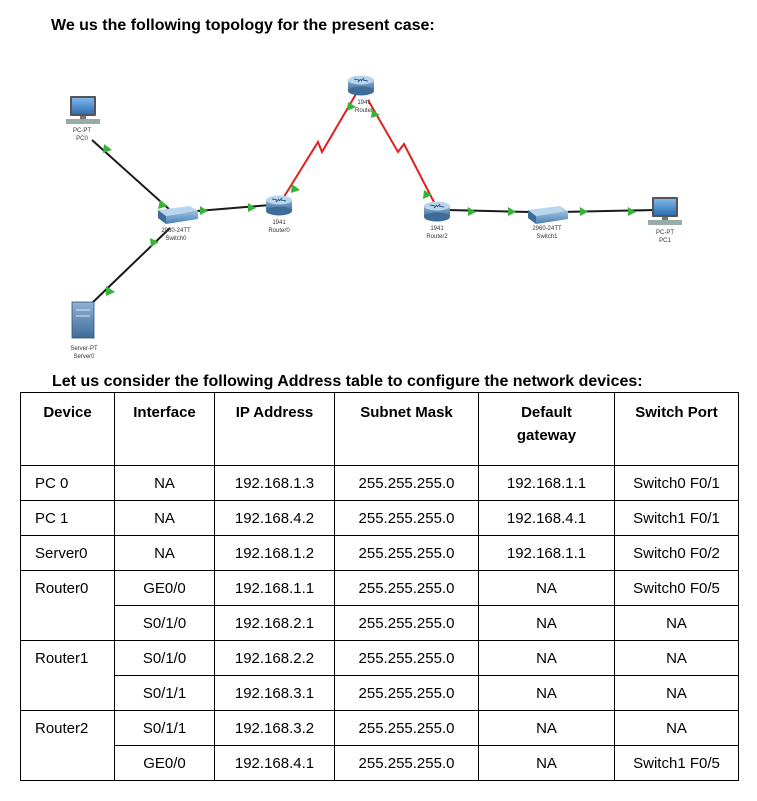 The height and width of the screenshot is (801, 757). What do you see at coordinates (164, 429) in the screenshot?
I see `column-header-interface: Interface` at bounding box center [164, 429].